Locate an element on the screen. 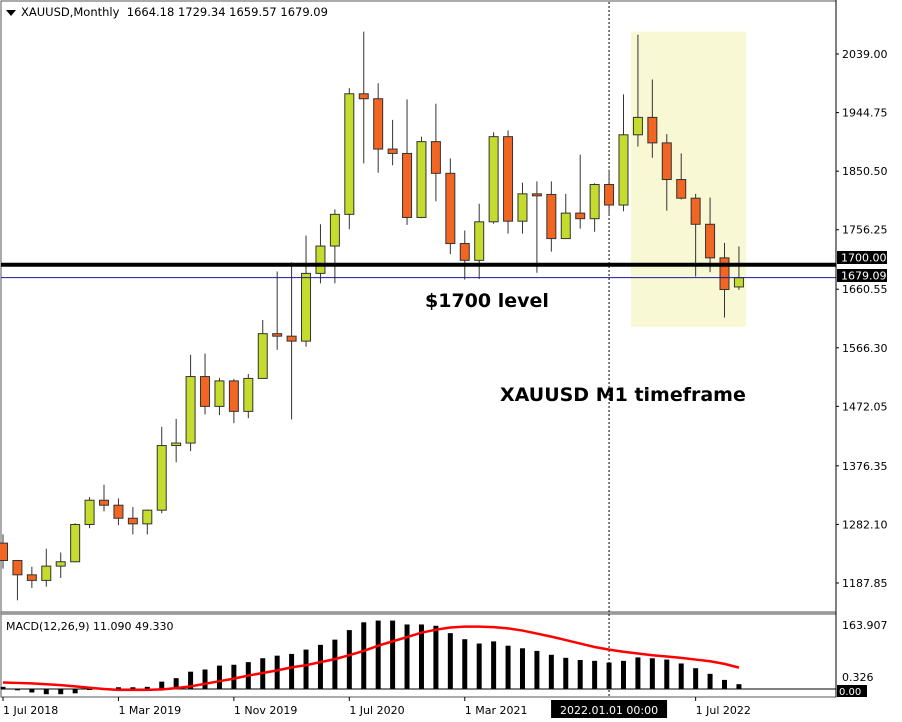 The height and width of the screenshot is (722, 902). crosshair-time-box is located at coordinates (609, 709).